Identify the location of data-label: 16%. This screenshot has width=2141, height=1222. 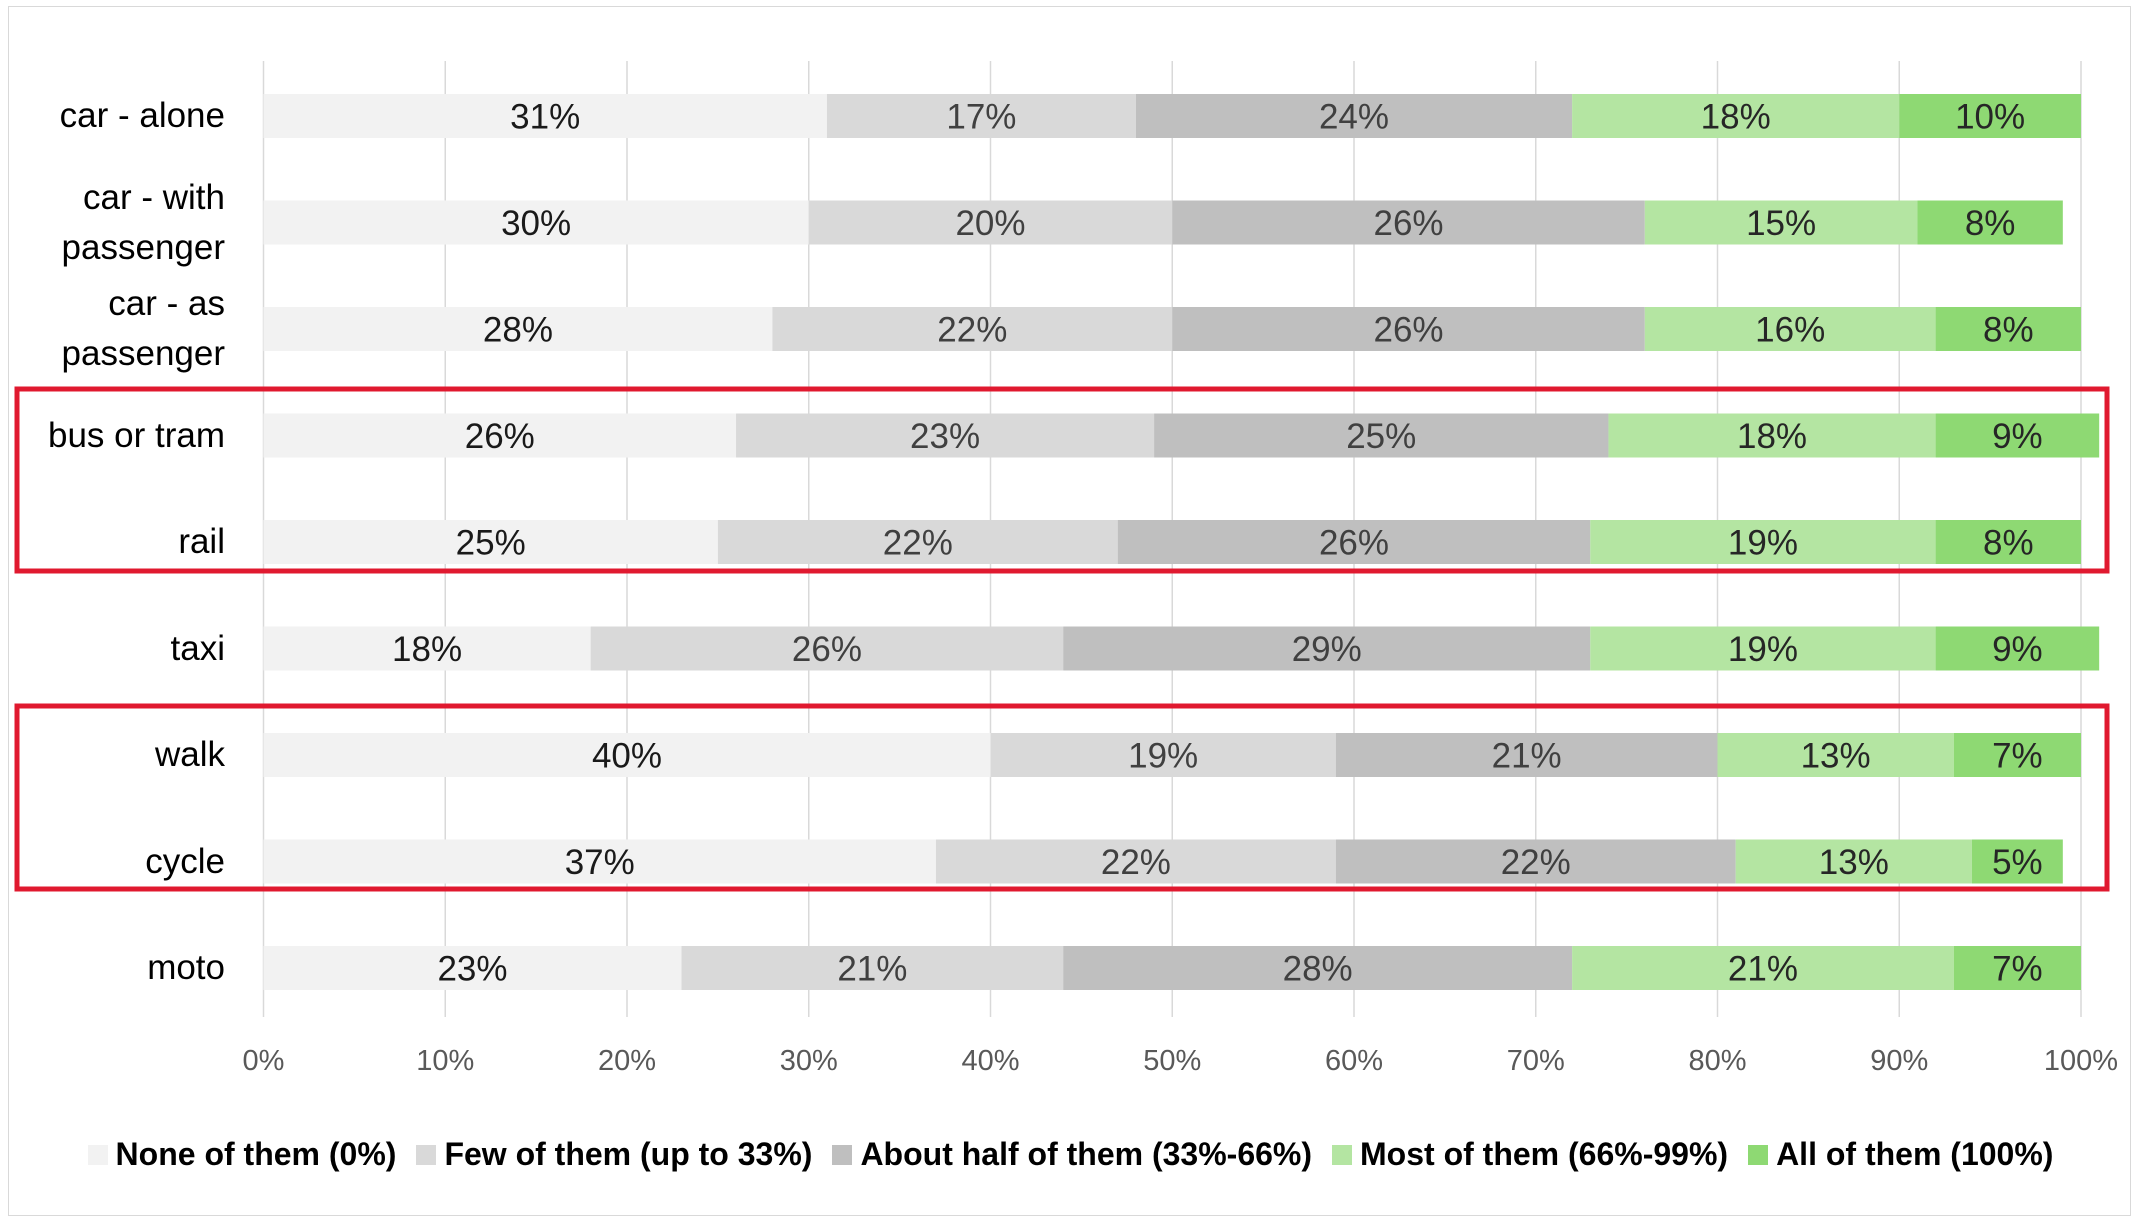
(1790, 330).